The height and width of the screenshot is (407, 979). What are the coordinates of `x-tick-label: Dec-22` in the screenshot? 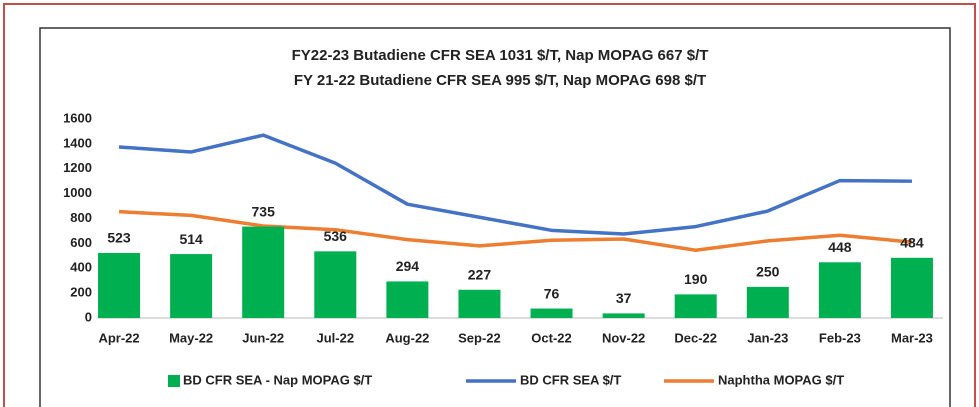 It's located at (695, 337).